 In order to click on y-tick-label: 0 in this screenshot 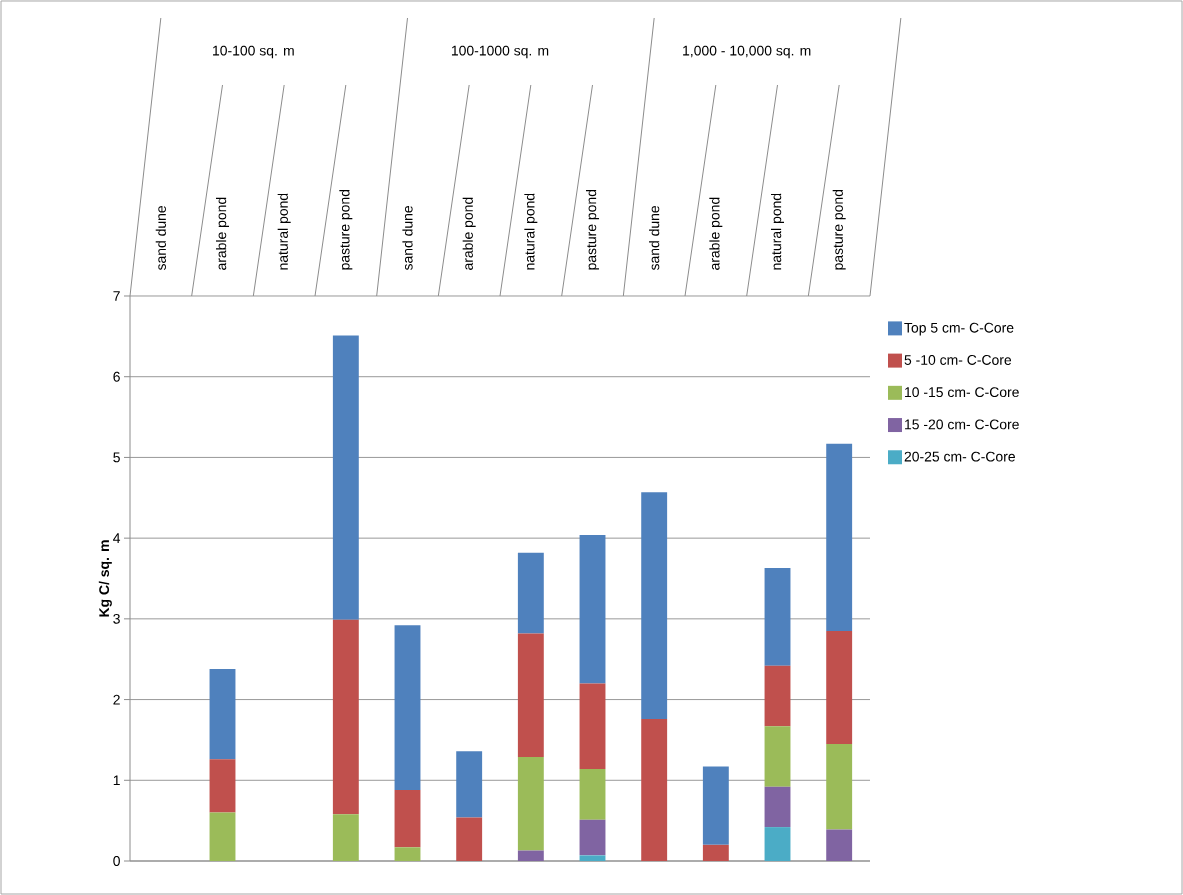, I will do `click(116, 861)`.